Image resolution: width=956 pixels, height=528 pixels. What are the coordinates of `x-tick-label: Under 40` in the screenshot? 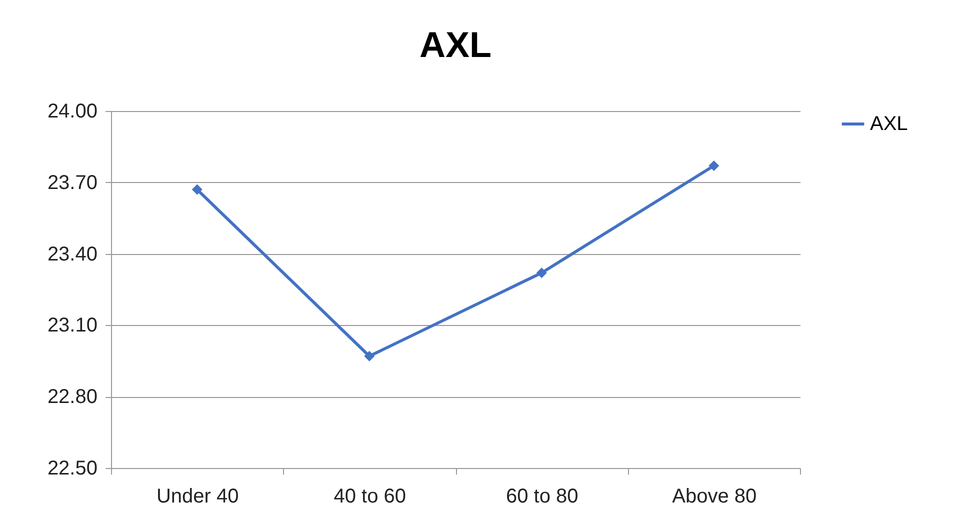 It's located at (197, 497).